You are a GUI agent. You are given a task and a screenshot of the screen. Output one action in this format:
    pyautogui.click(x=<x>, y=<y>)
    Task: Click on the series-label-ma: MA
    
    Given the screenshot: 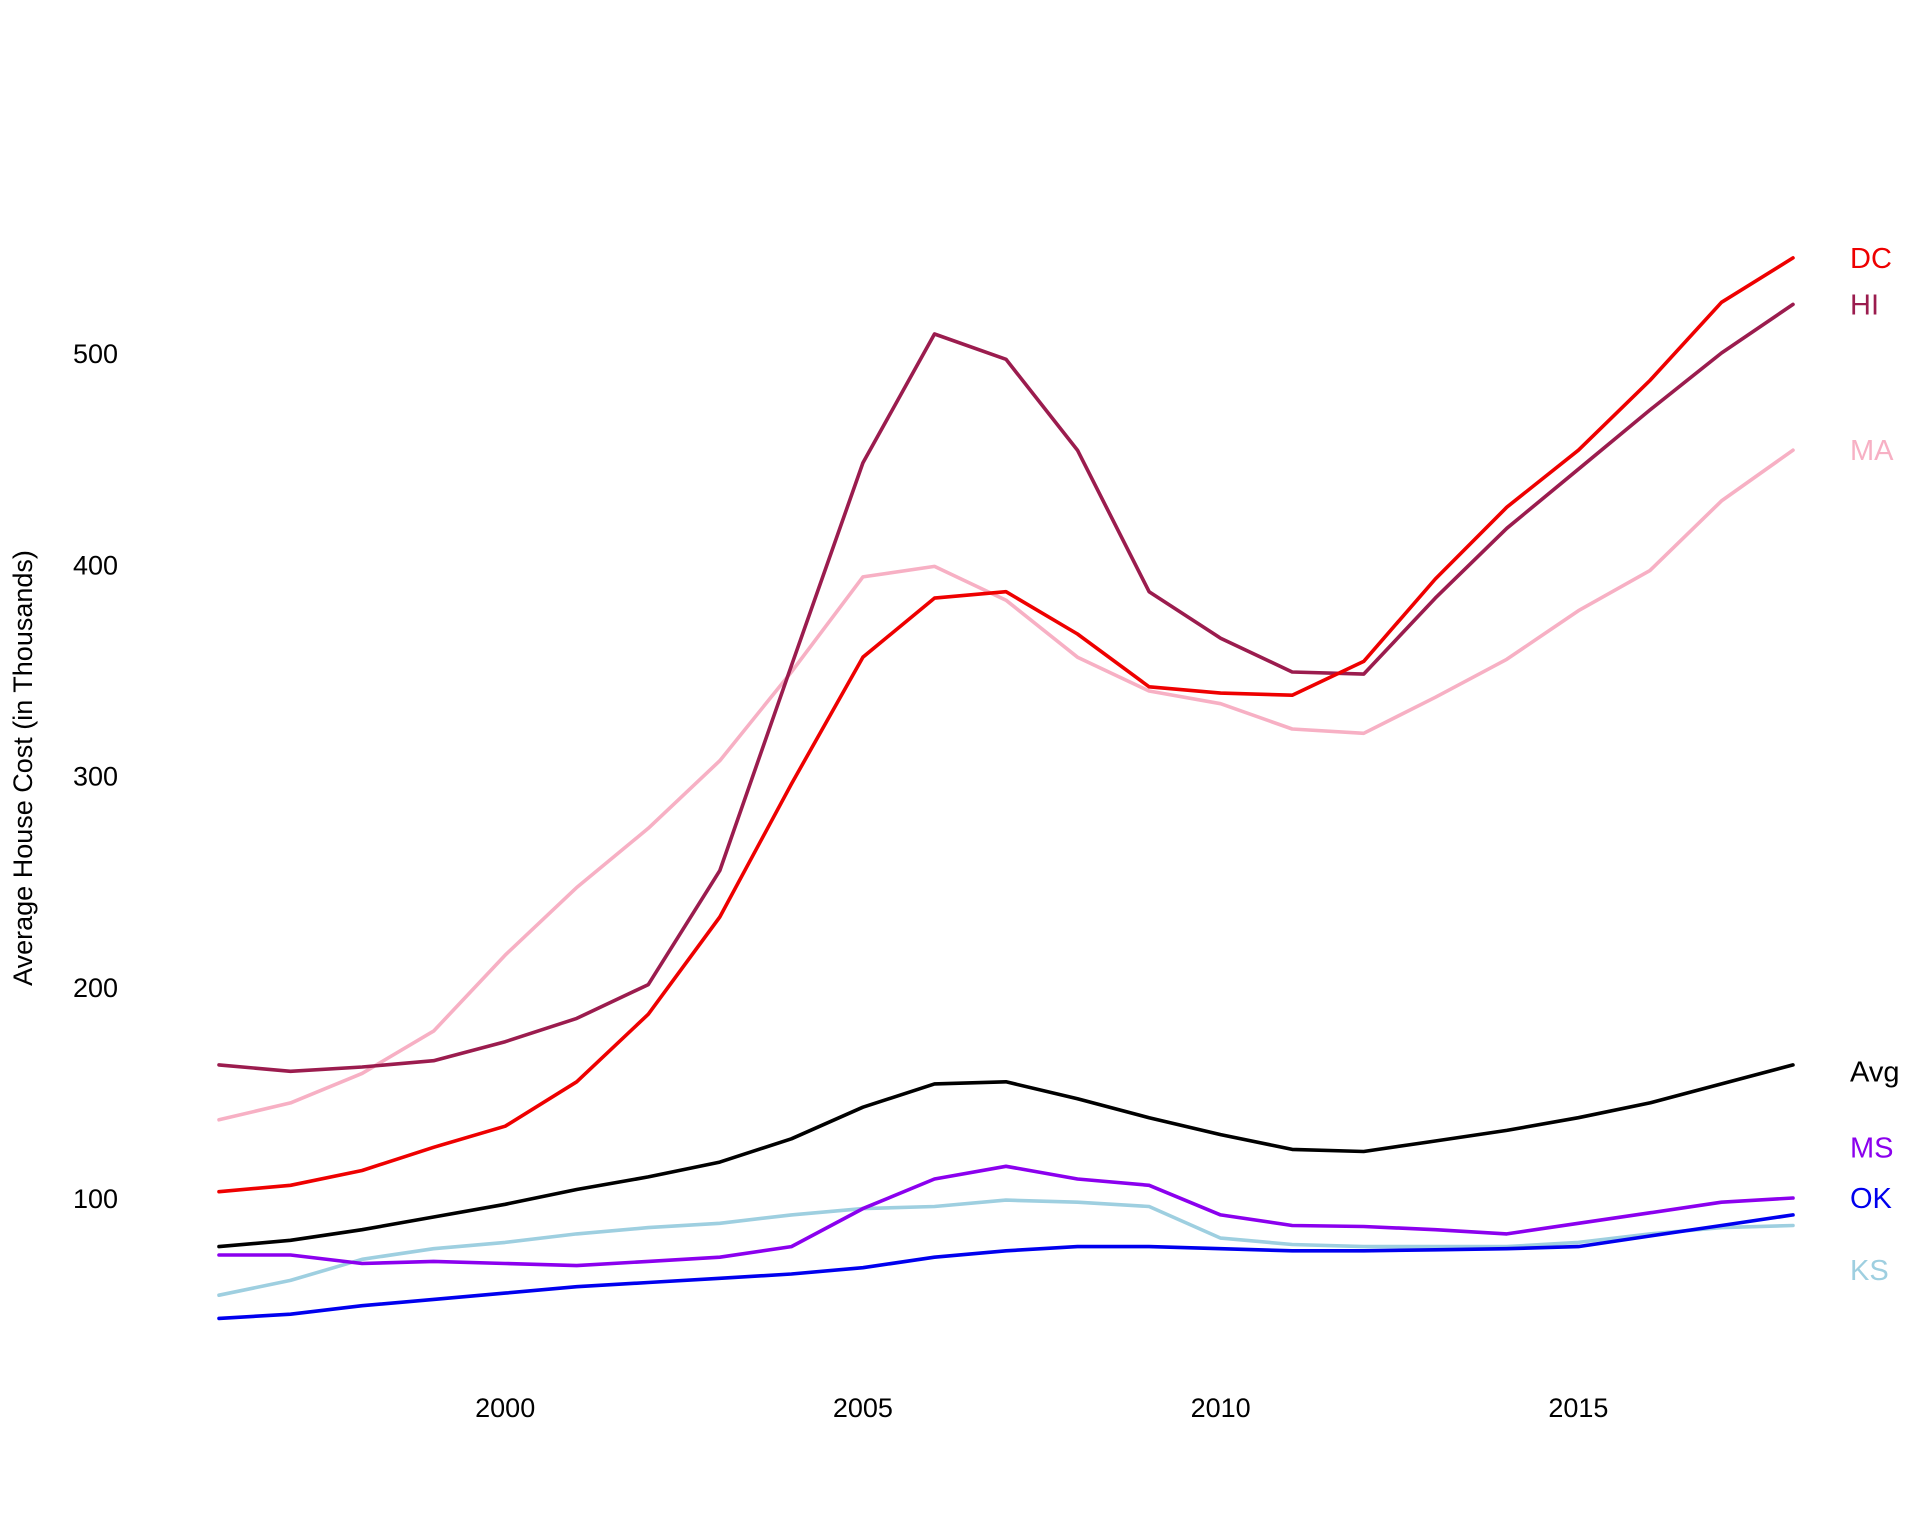 What is the action you would take?
    pyautogui.click(x=1872, y=451)
    